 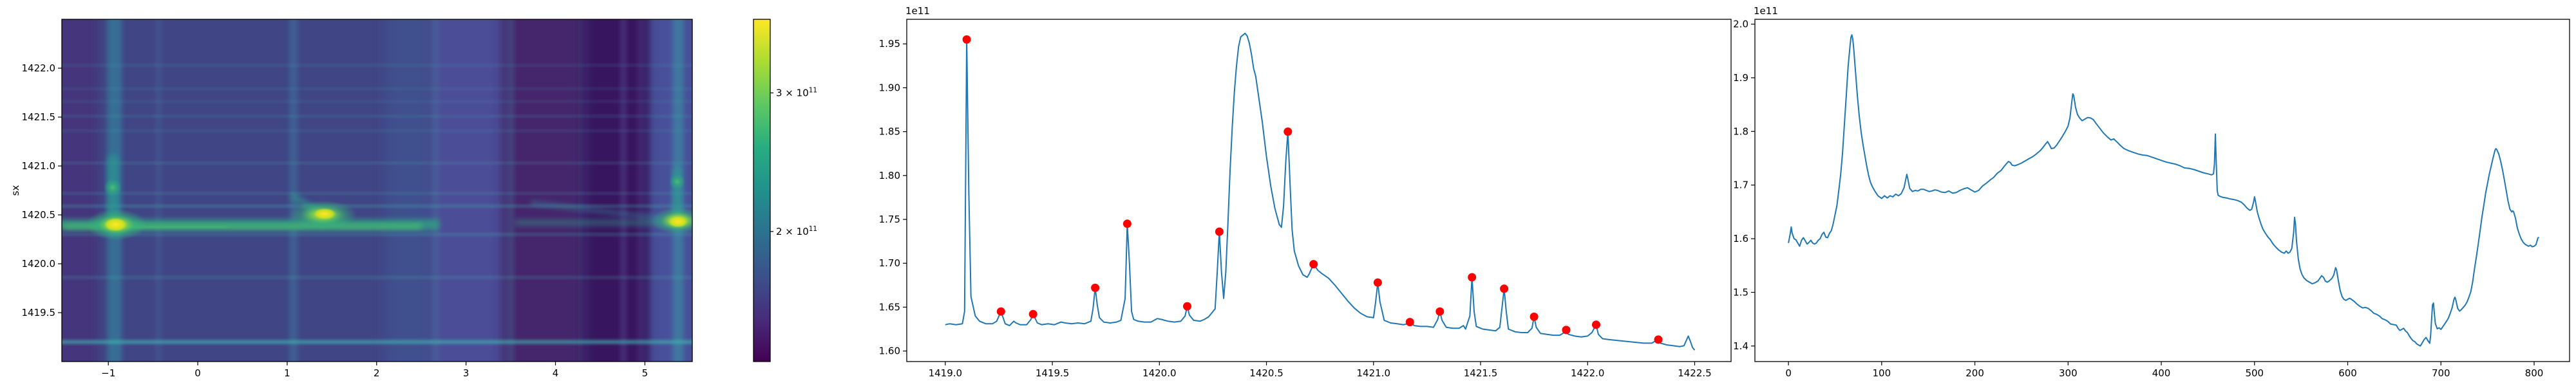 I want to click on svg-text: 1.5, so click(x=1740, y=292).